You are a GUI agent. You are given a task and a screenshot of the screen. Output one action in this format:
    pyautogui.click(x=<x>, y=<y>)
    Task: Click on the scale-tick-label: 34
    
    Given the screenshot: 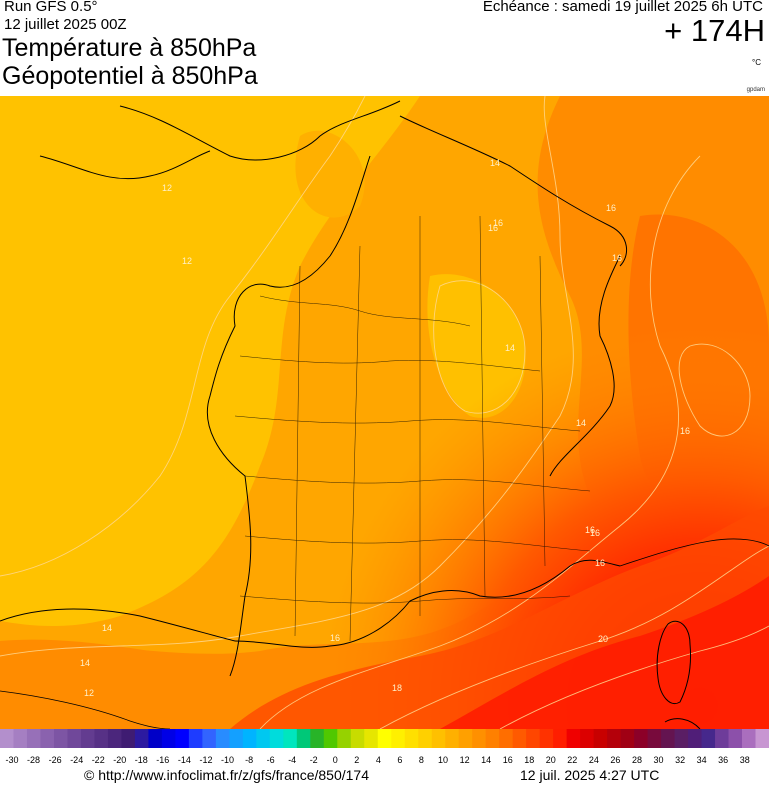 What is the action you would take?
    pyautogui.click(x=702, y=760)
    